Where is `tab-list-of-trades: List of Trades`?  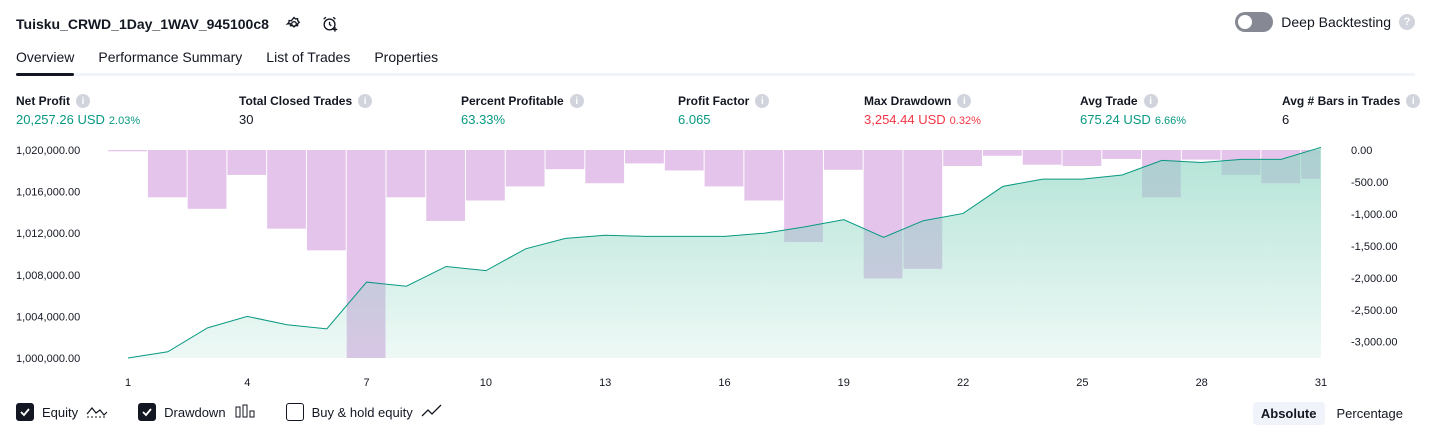
tab-list-of-trades: List of Trades is located at coordinates (308, 57).